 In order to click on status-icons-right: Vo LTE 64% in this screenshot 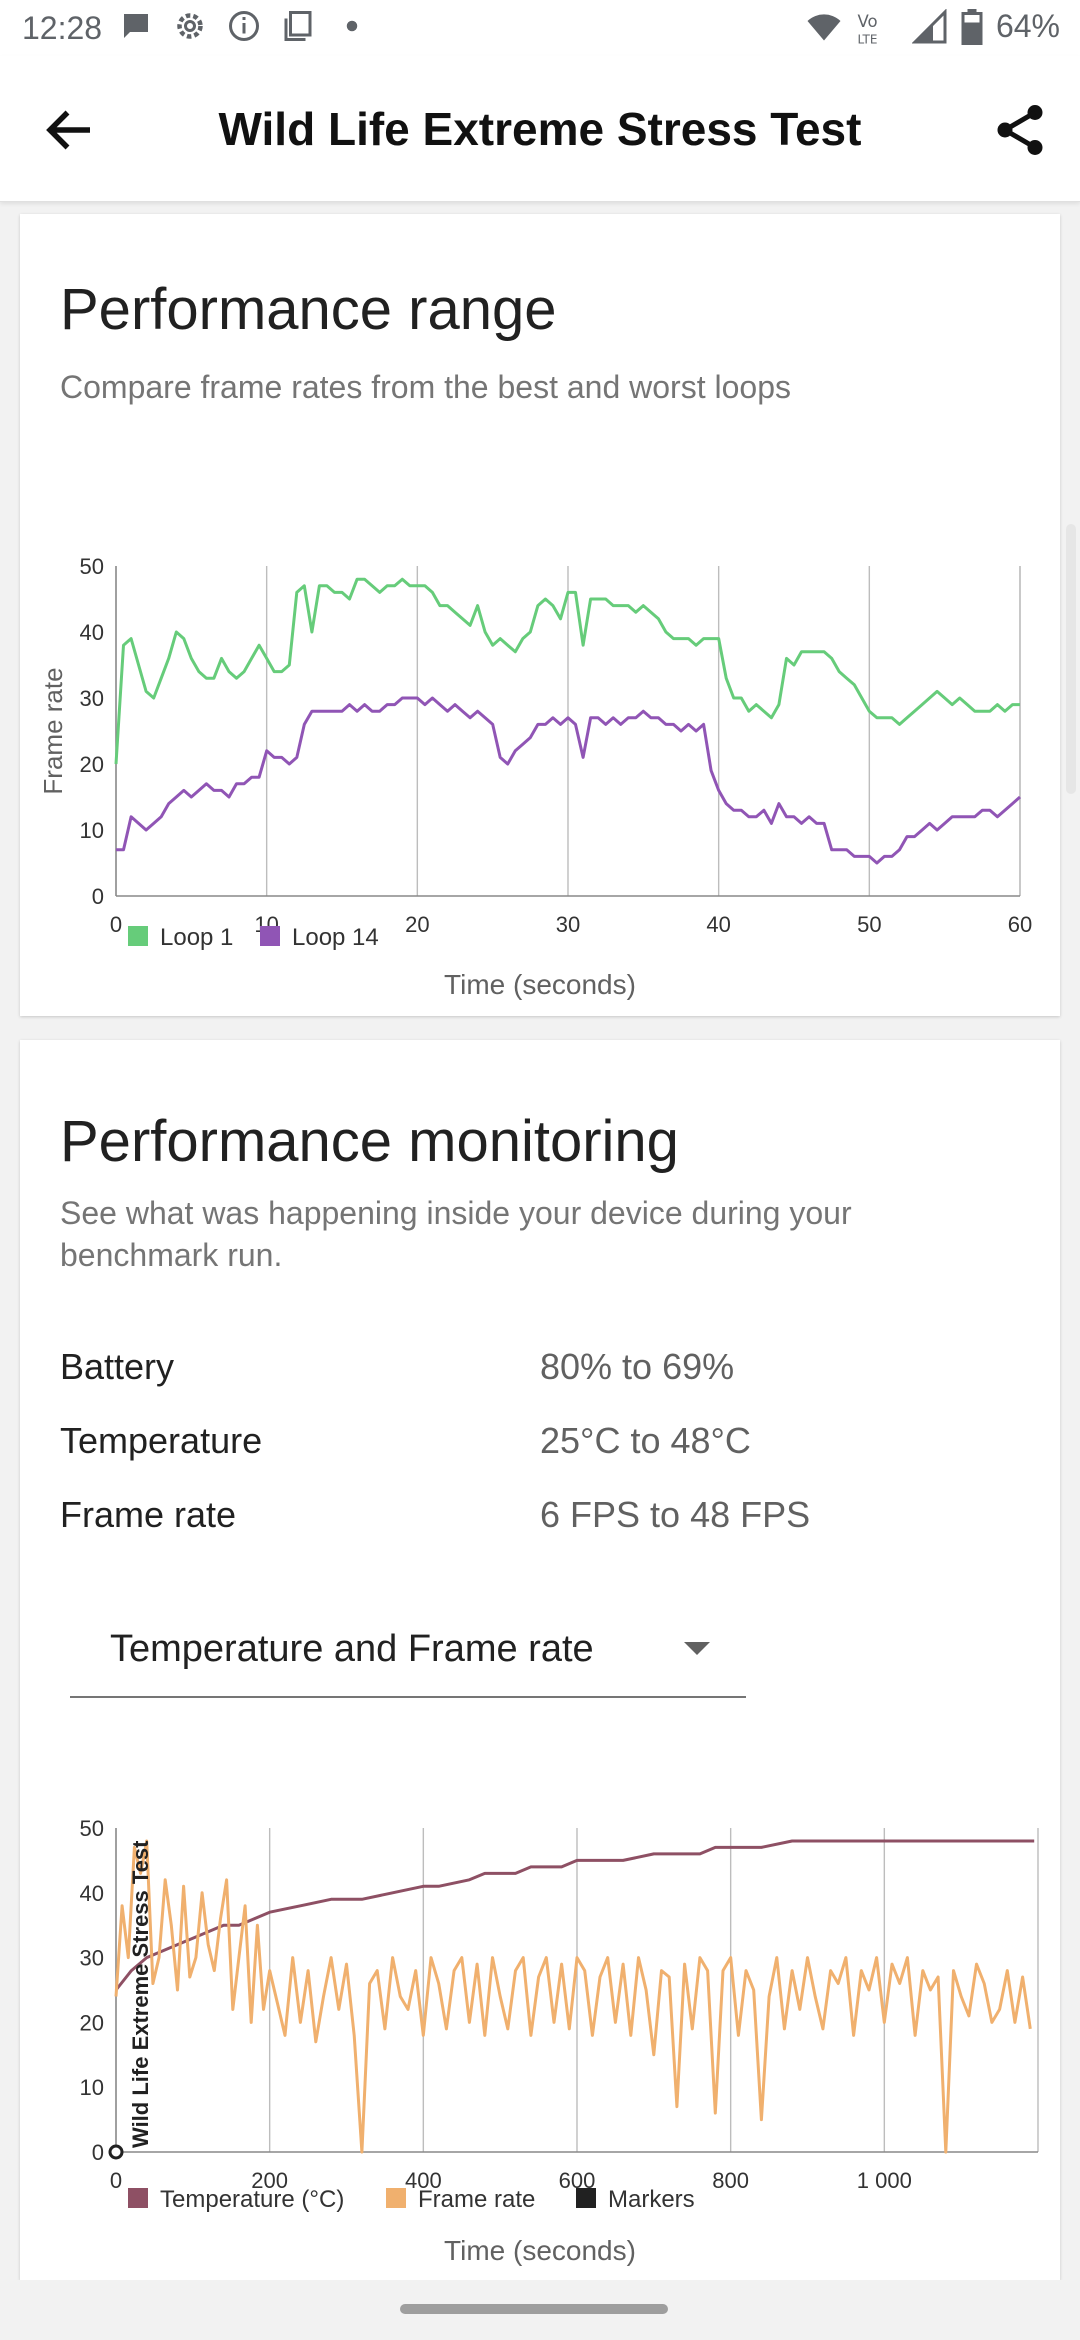, I will do `click(933, 26)`.